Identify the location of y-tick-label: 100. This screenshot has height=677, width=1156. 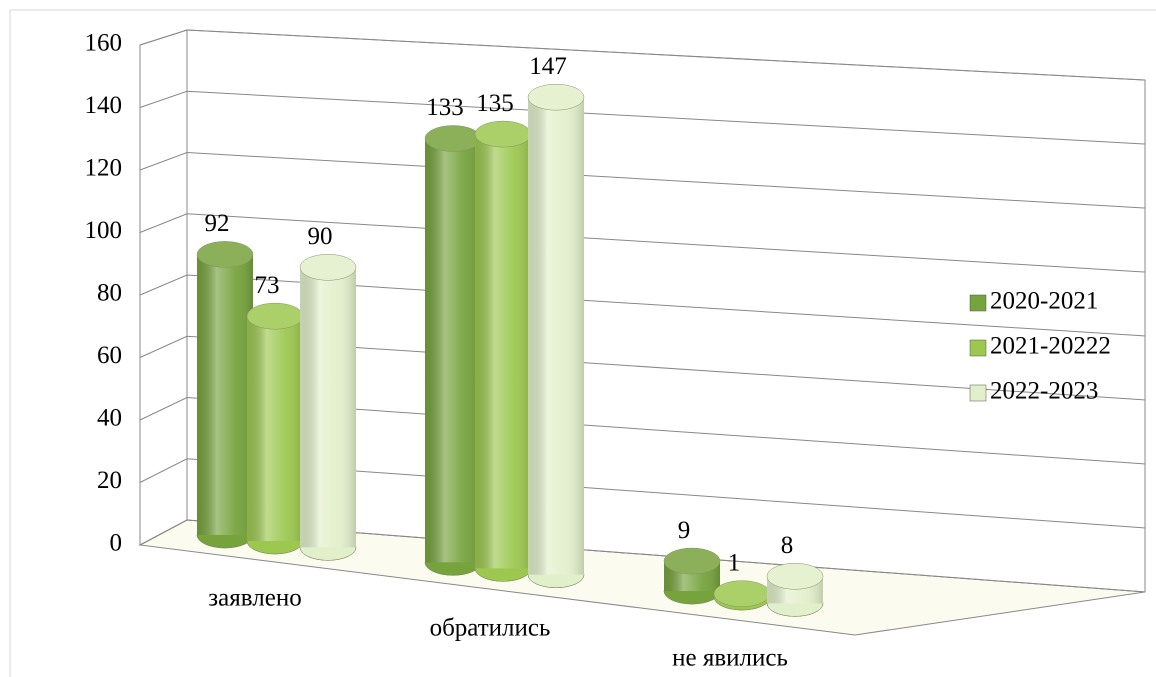
(104, 230).